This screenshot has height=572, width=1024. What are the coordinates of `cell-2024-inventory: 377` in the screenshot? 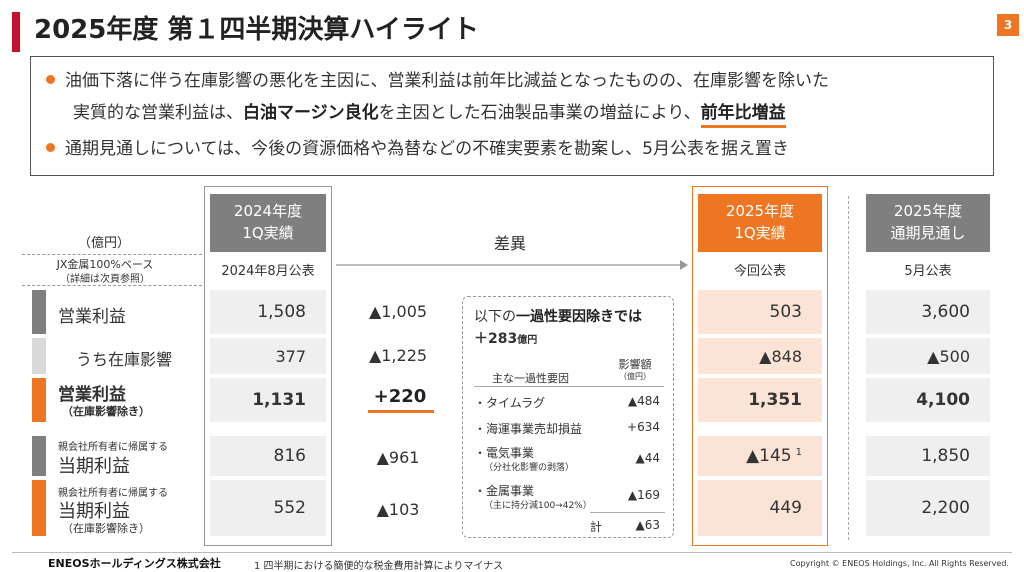 It's located at (268, 356).